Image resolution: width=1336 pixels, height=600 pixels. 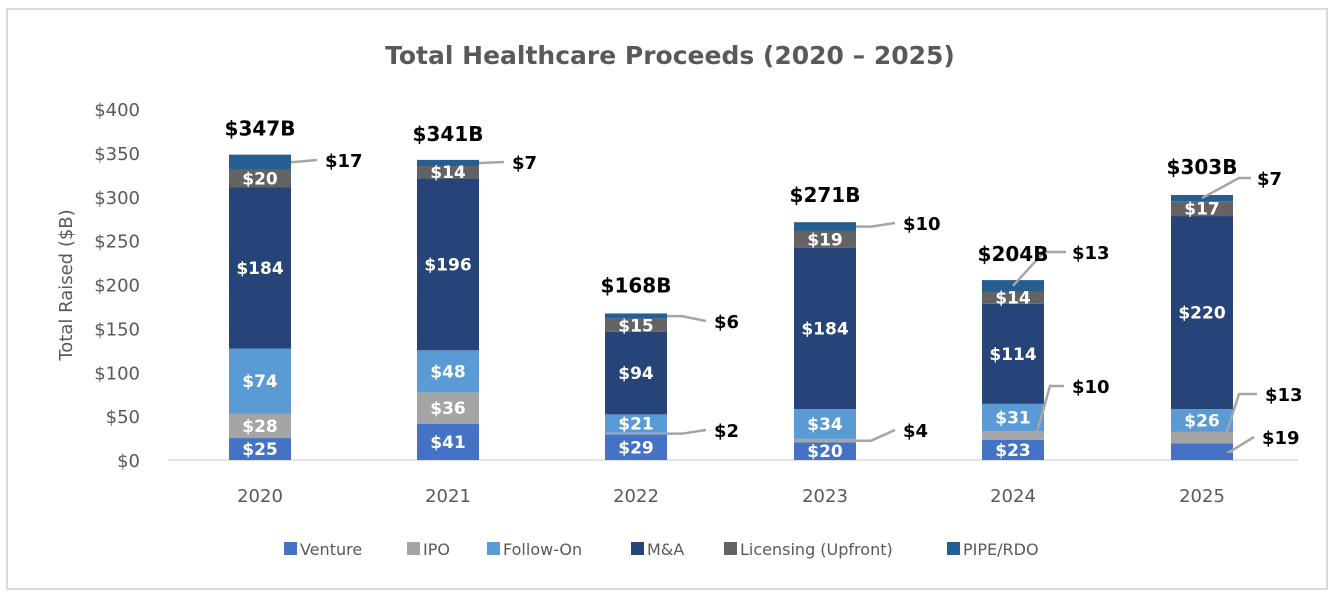 I want to click on legend-label: Licensing (Upfront), so click(x=816, y=549).